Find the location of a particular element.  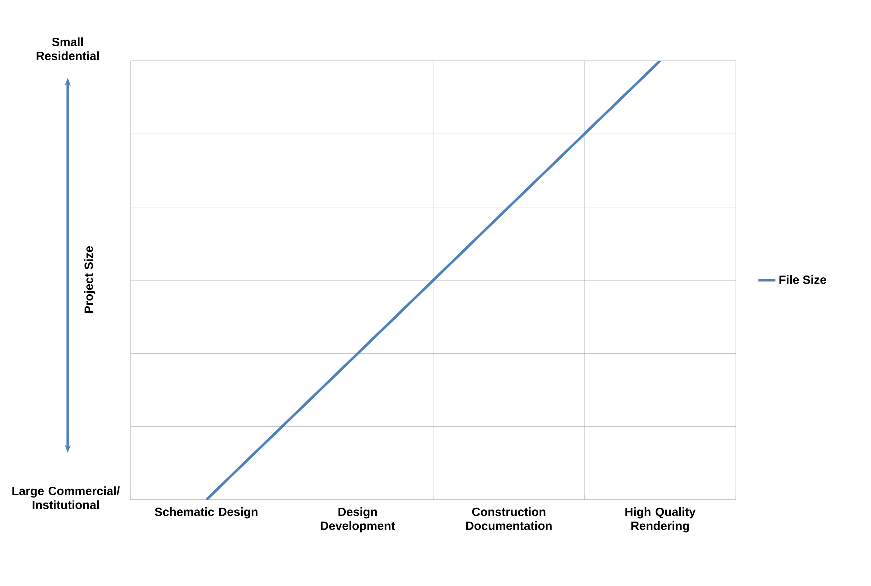

y-axis-title: Project Size is located at coordinates (90, 280).